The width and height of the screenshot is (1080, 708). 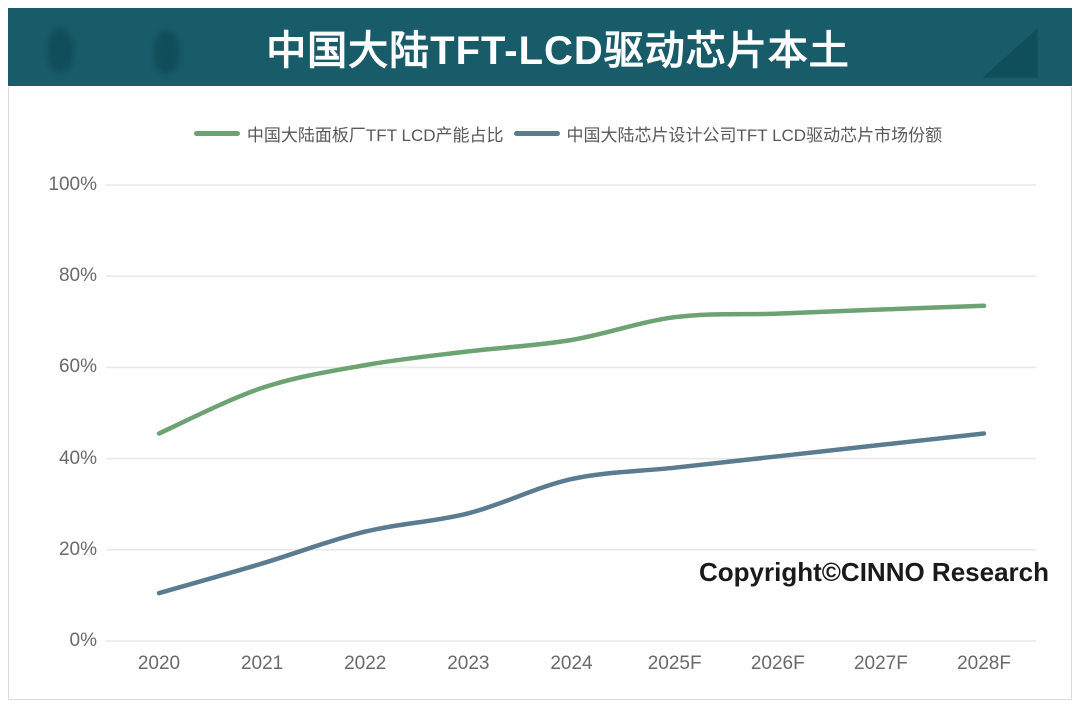 What do you see at coordinates (83, 640) in the screenshot?
I see `y-tick-label: 0%` at bounding box center [83, 640].